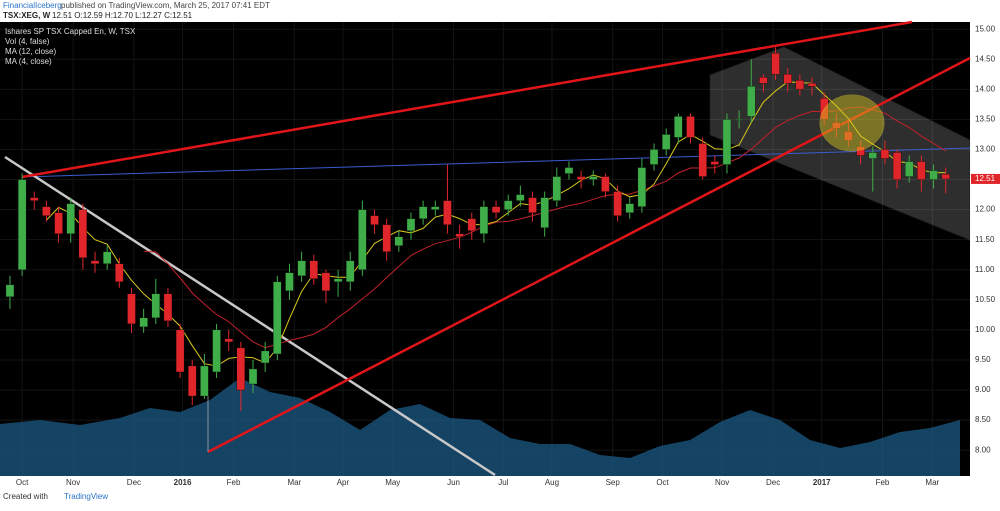 The width and height of the screenshot is (1000, 511). I want to click on trend-line, so click(496, 162).